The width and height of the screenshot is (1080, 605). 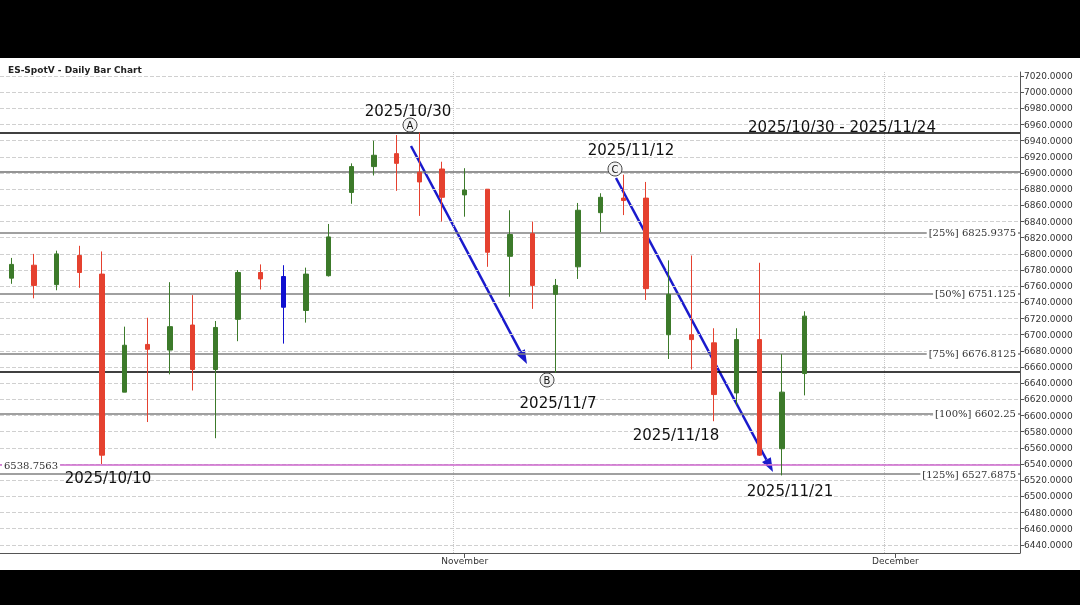 I want to click on y-tick-label: 6640.0000, so click(x=1048, y=383).